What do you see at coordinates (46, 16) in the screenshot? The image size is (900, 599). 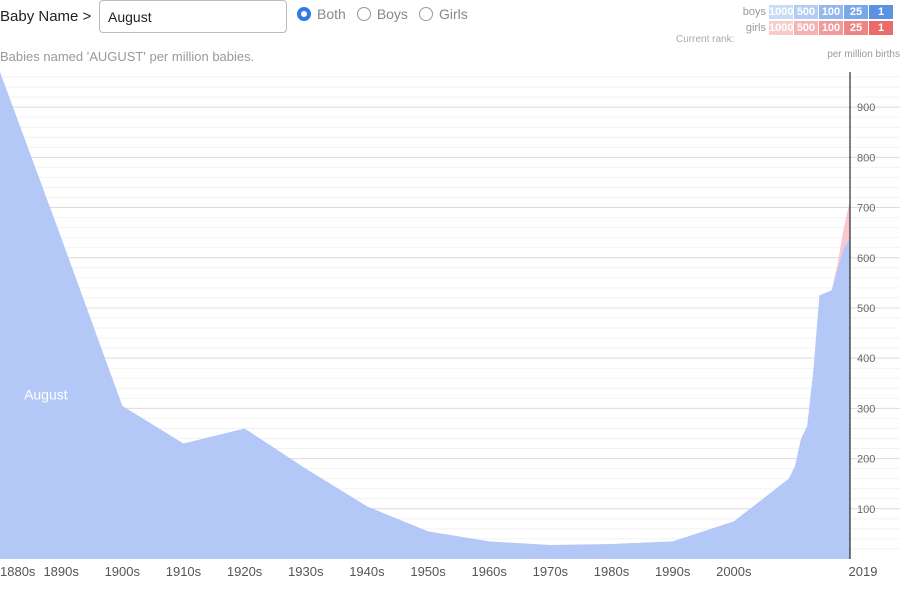 I see `baby-name-label: Baby Name >` at bounding box center [46, 16].